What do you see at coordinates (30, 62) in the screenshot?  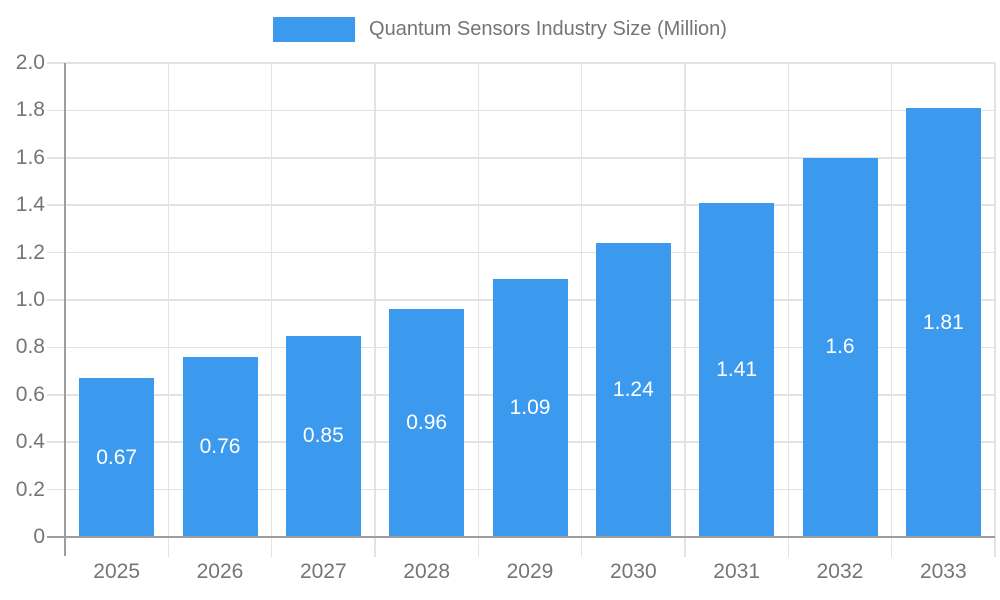 I see `y-tick-label: 2.0` at bounding box center [30, 62].